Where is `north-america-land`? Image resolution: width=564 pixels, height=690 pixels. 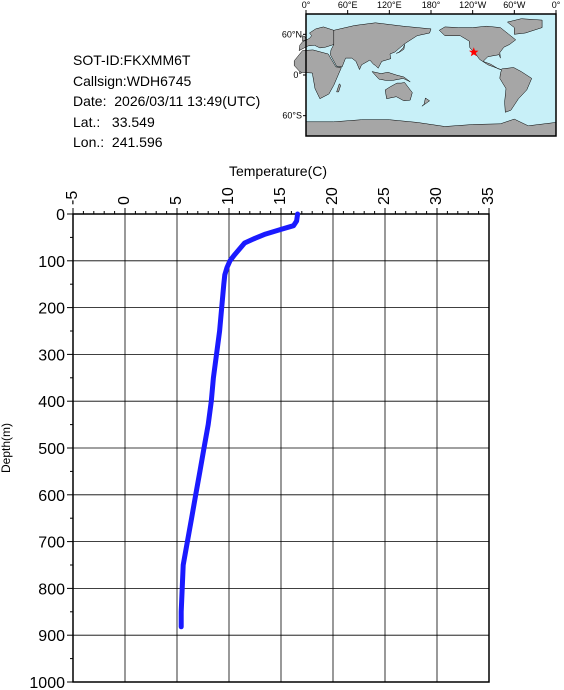 north-america-land is located at coordinates (477, 47).